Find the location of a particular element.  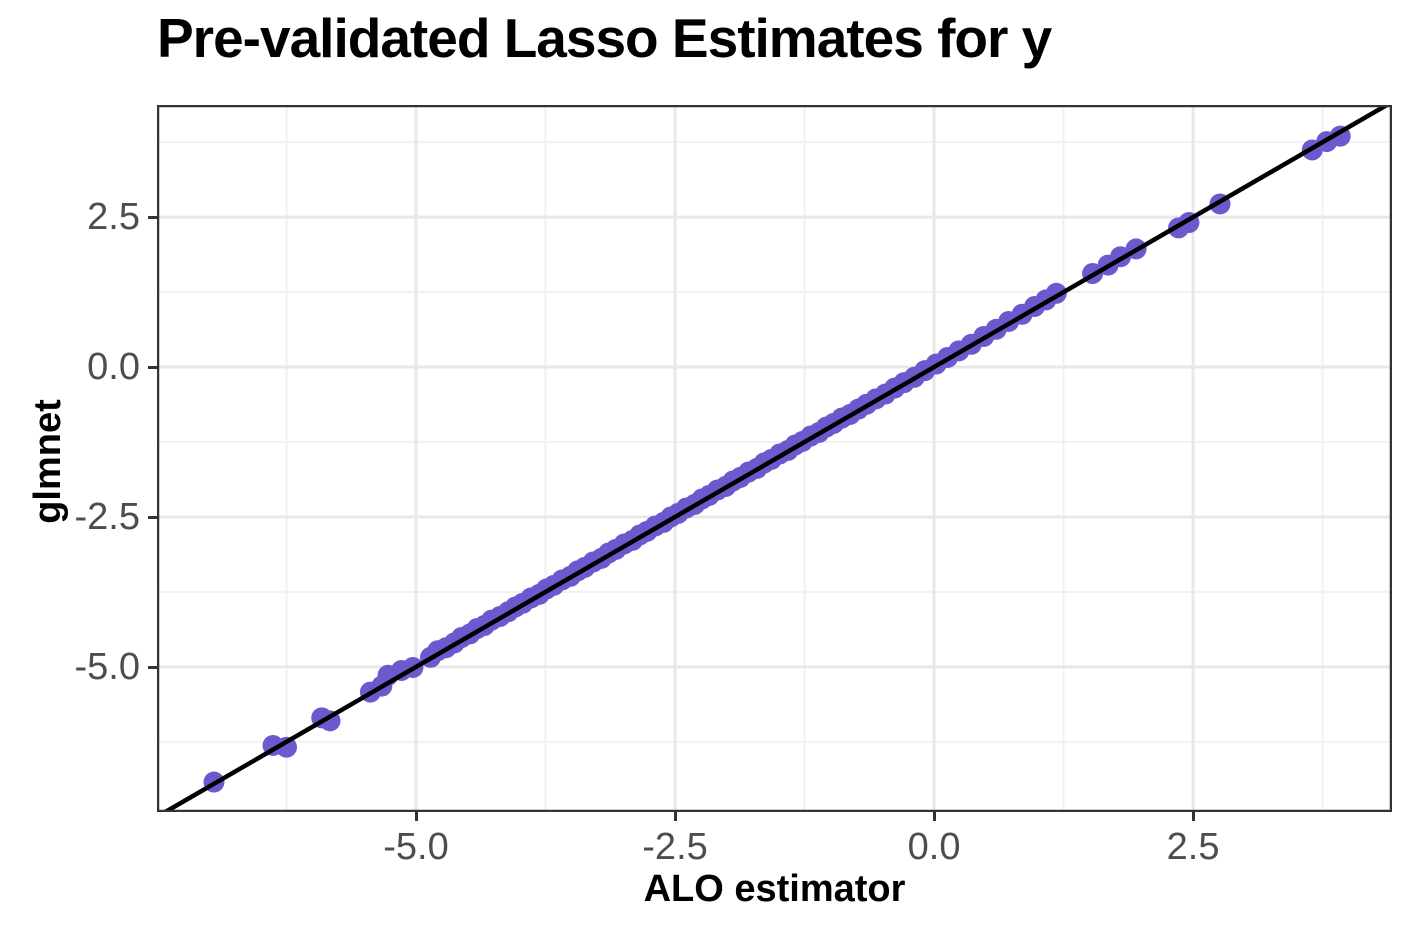

y-tick-label: -5.0 is located at coordinates (107, 666).